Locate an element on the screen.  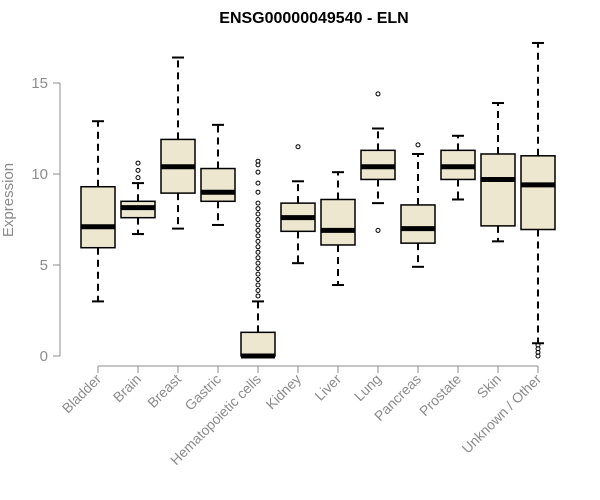
y-tick-label: 5 is located at coordinates (44, 265).